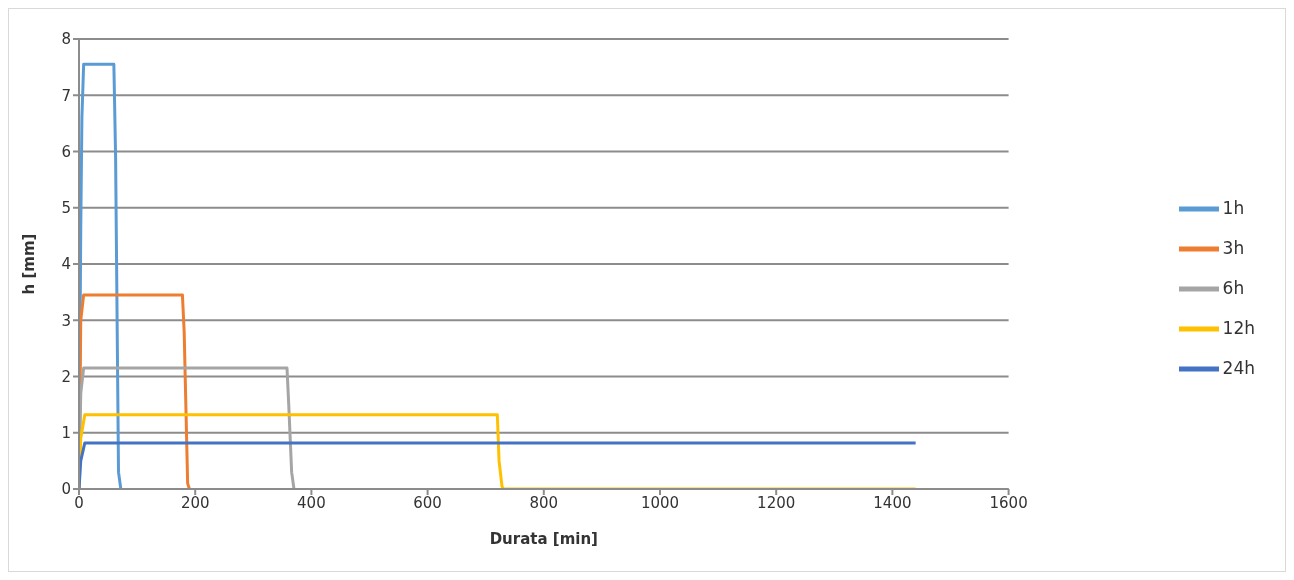 The width and height of the screenshot is (1294, 580). Describe the element at coordinates (1233, 288) in the screenshot. I see `legend-label: 6h` at that location.